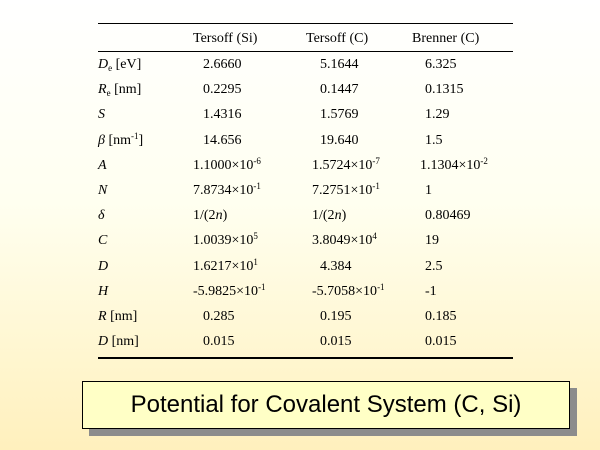  I want to click on value-cell: 0.015, so click(219, 342).